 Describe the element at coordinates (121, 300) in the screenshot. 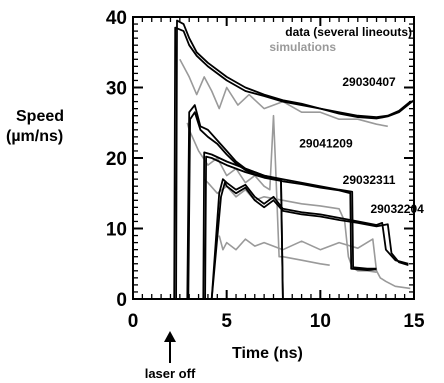

I see `y-tick-label: 0` at that location.